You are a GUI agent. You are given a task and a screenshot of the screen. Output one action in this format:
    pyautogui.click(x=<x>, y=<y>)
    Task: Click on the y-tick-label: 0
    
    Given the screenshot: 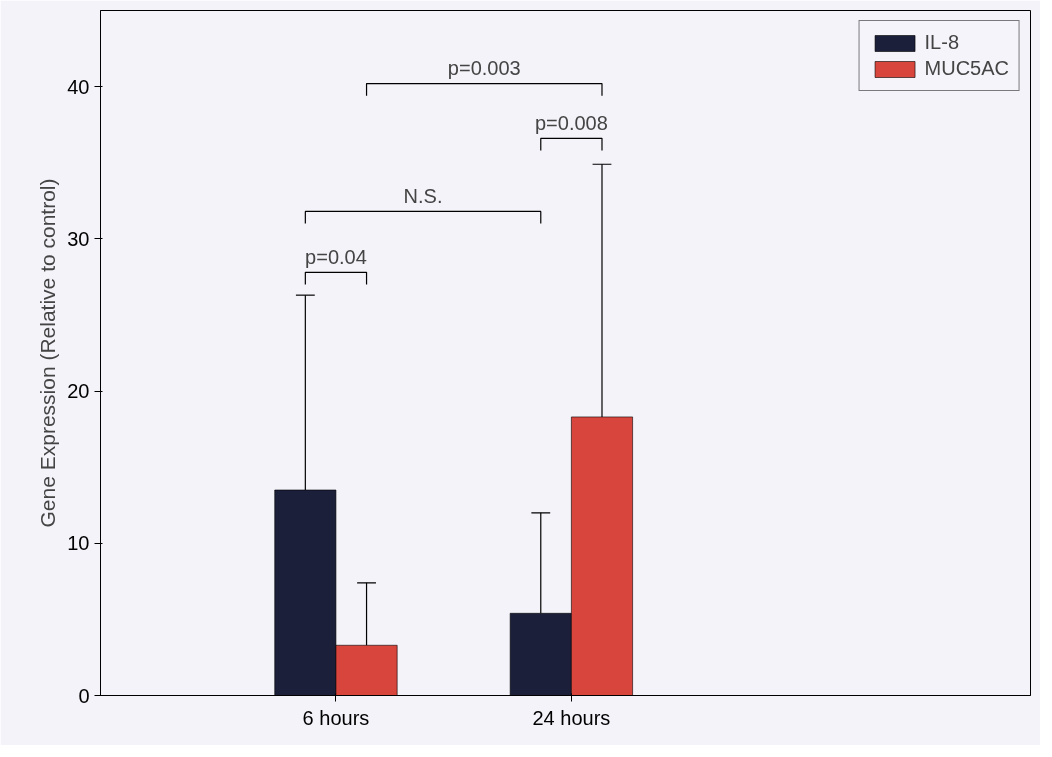 What is the action you would take?
    pyautogui.click(x=84, y=695)
    